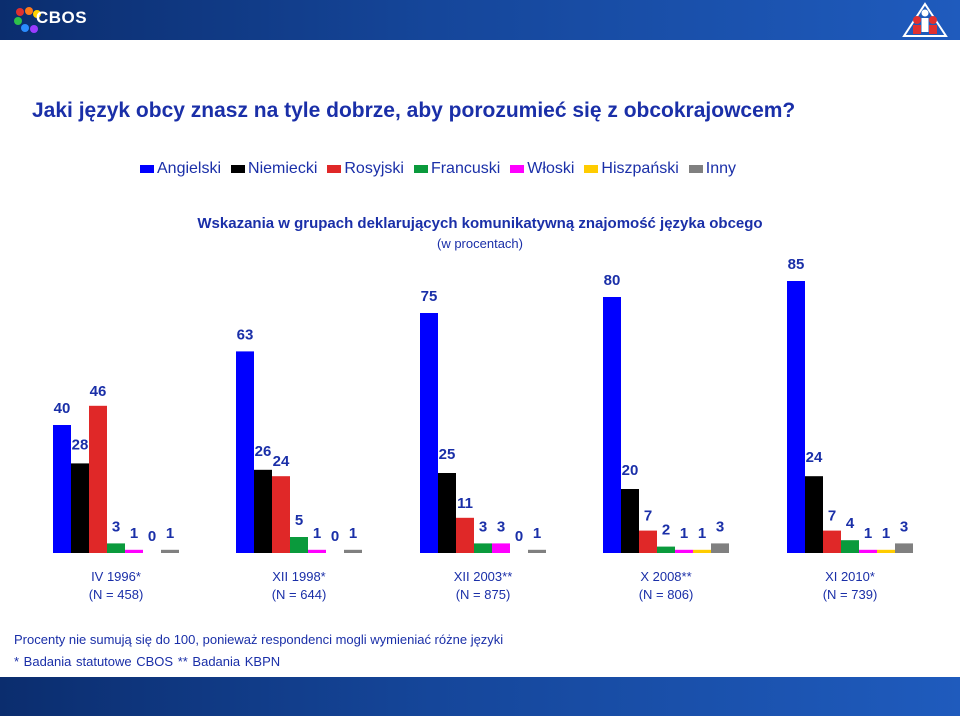 The height and width of the screenshot is (716, 960). Describe the element at coordinates (850, 523) in the screenshot. I see `data-label: 4` at that location.